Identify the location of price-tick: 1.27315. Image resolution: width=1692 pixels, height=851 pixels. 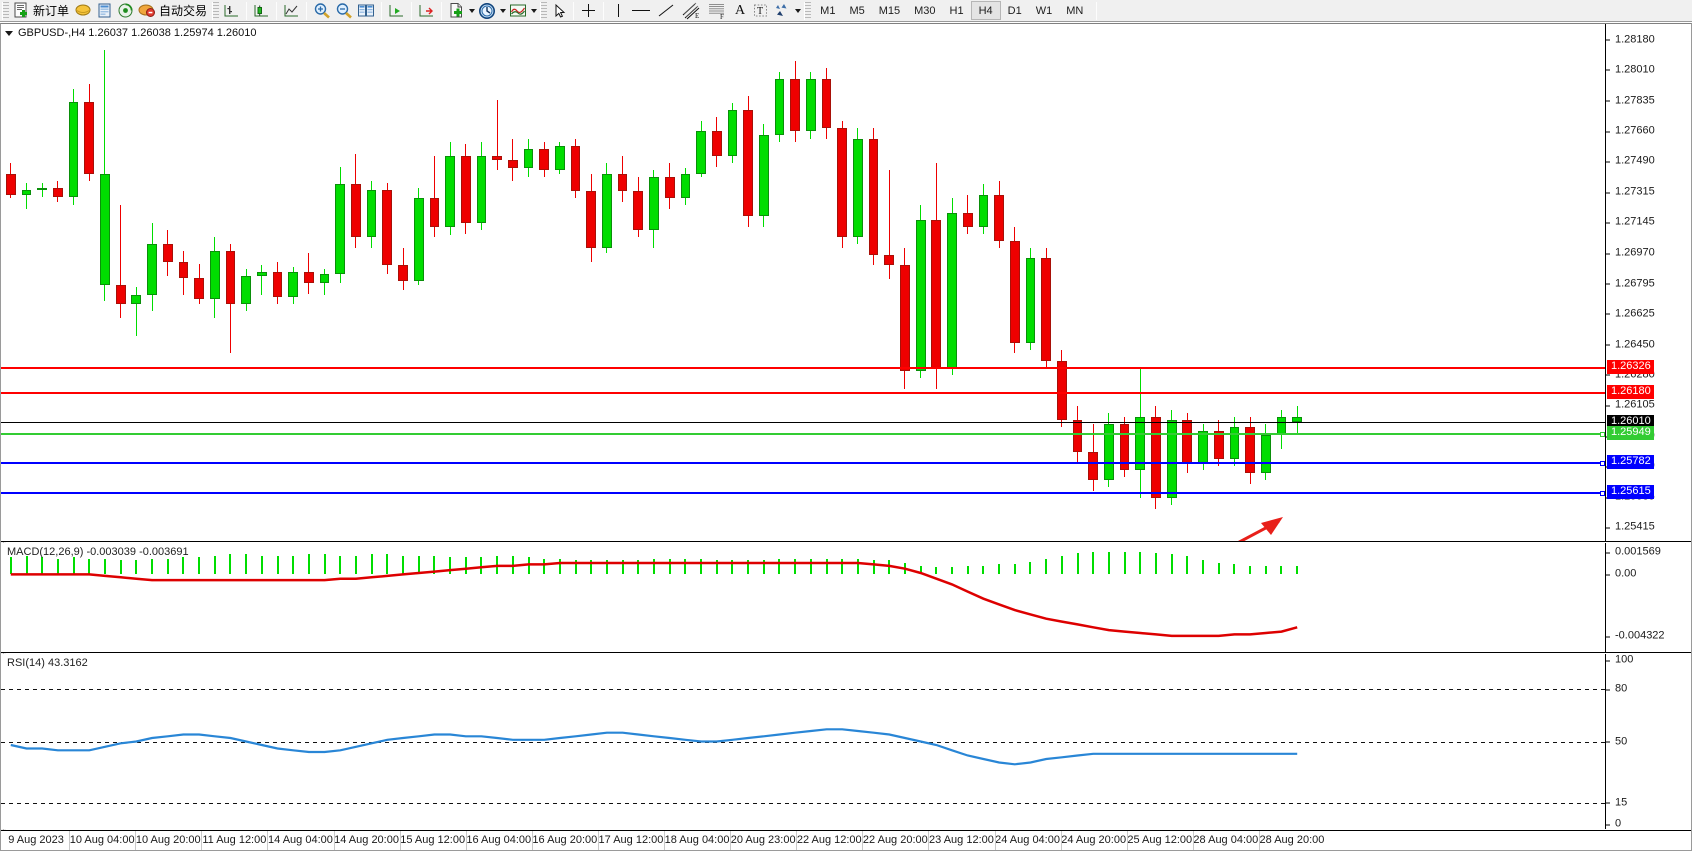
(1648, 192).